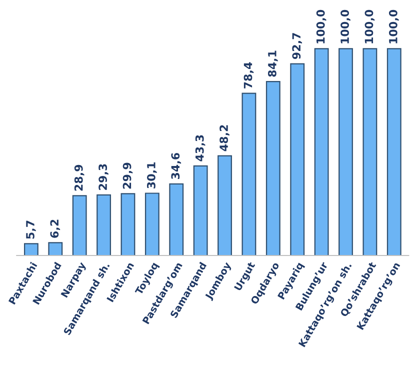 The width and height of the screenshot is (417, 365). What do you see at coordinates (225, 138) in the screenshot?
I see `data-label: 48,2` at bounding box center [225, 138].